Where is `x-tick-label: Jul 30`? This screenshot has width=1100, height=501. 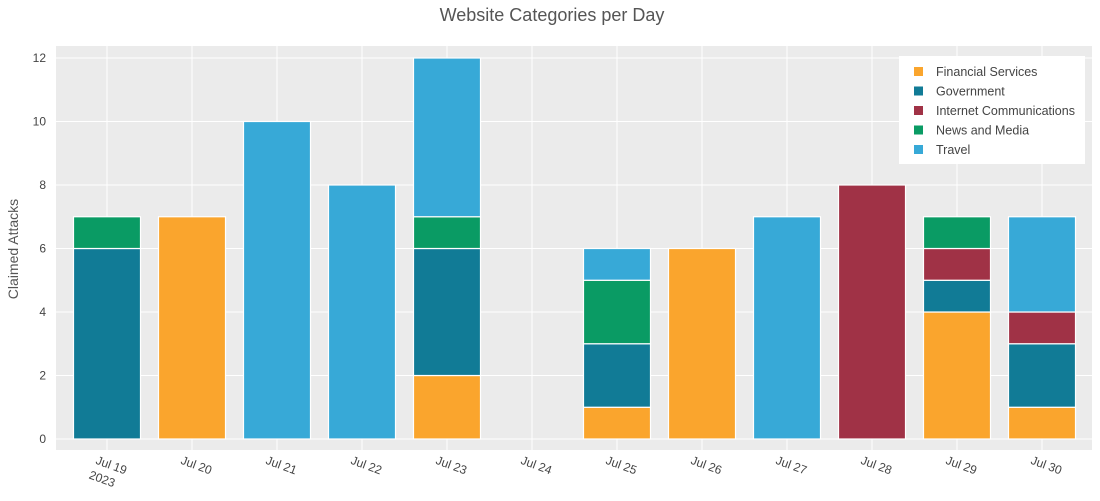 x-tick-label: Jul 30 is located at coordinates (1046, 465).